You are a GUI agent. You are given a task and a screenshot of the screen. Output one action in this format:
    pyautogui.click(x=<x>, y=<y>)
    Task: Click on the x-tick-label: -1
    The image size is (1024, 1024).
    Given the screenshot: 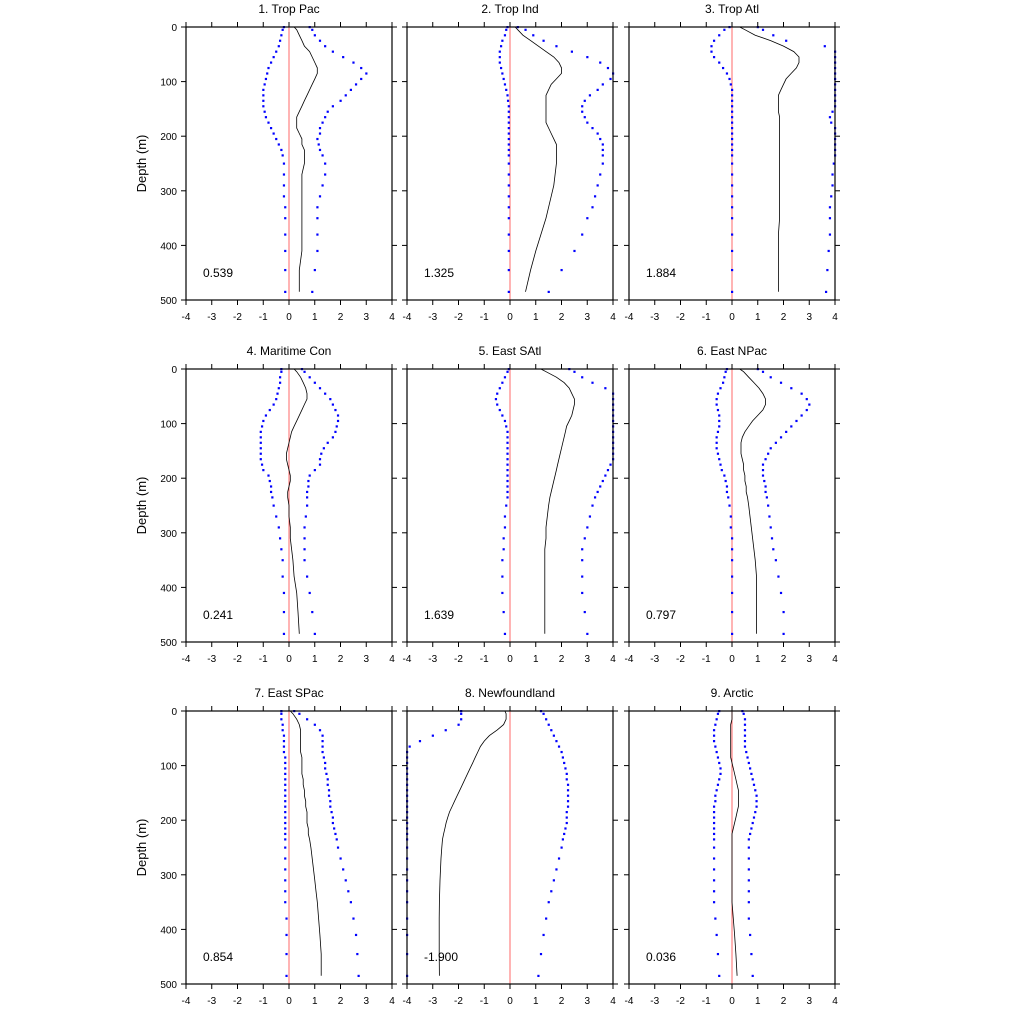 What is the action you would take?
    pyautogui.click(x=484, y=317)
    